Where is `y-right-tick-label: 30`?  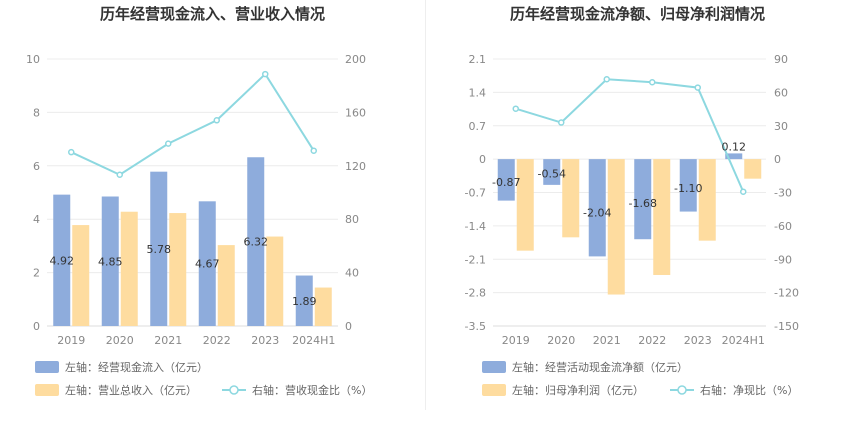 y-right-tick-label: 30 is located at coordinates (781, 126).